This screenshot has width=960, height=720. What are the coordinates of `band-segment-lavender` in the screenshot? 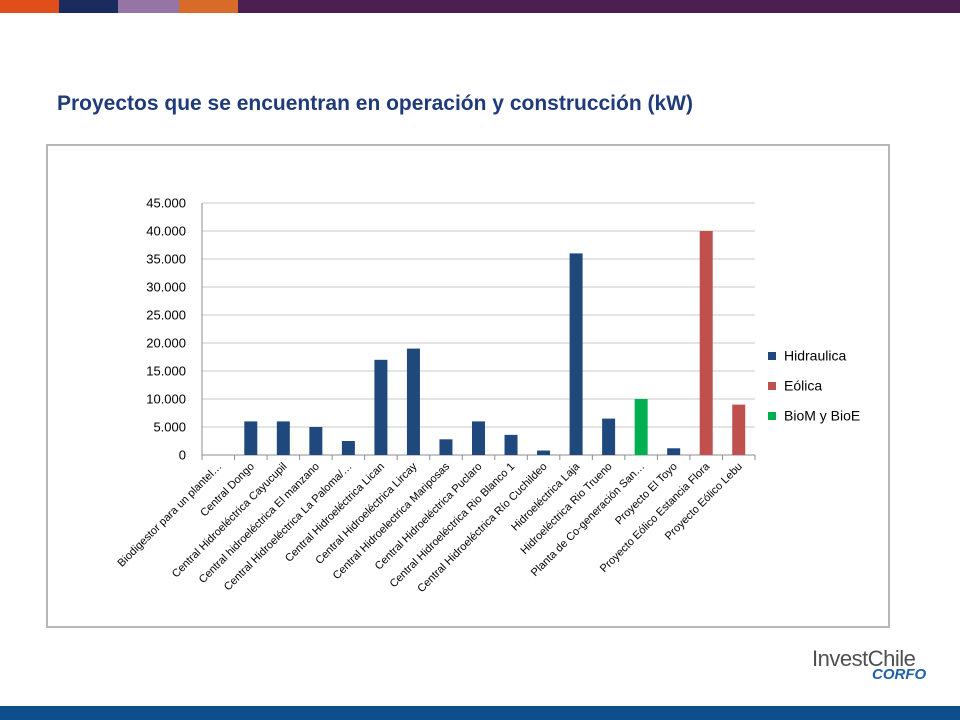 It's located at (148, 6).